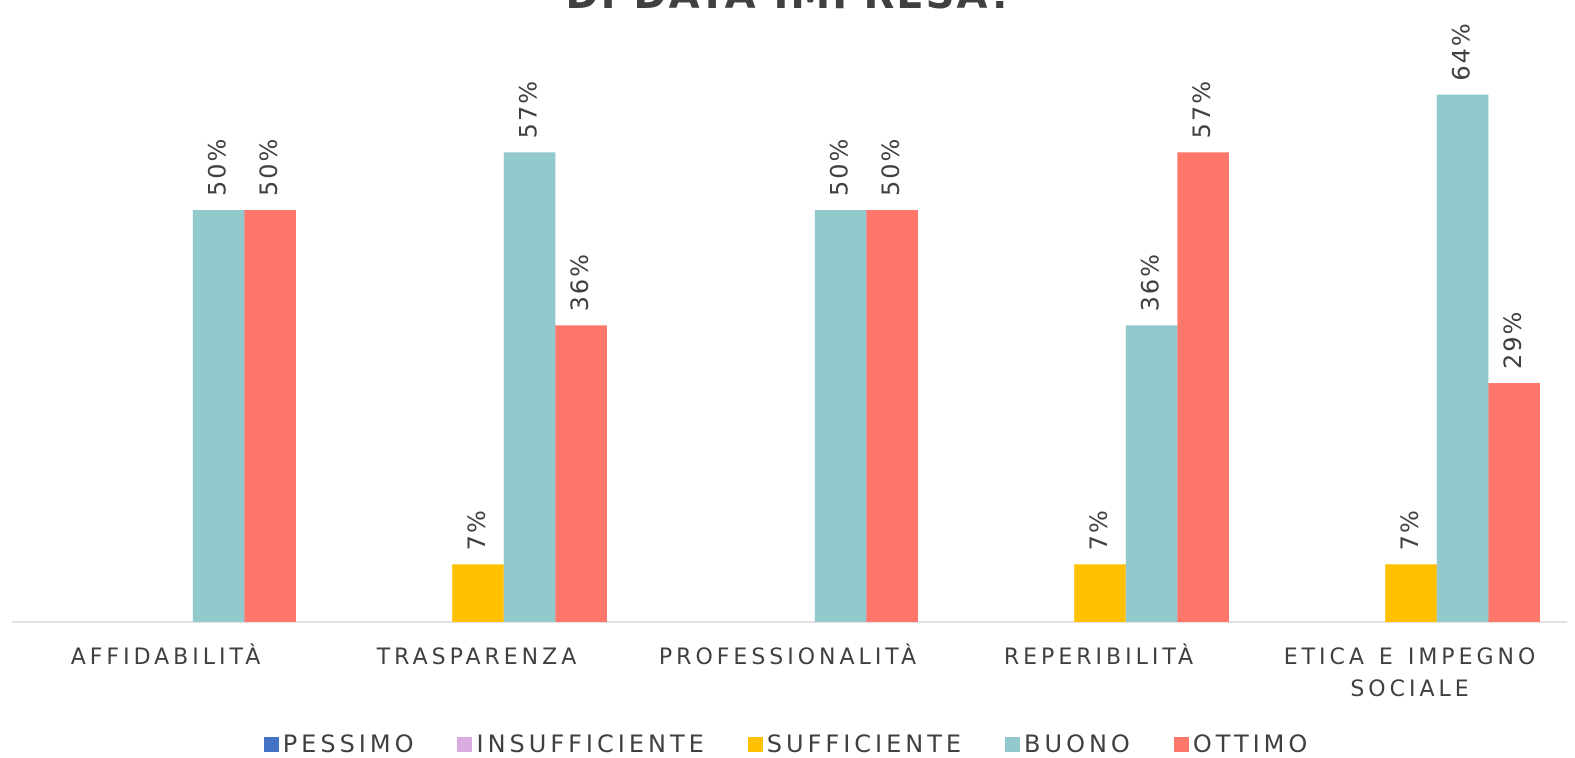 This screenshot has height=758, width=1575. I want to click on legend-label: SUFFICIENTE, so click(866, 744).